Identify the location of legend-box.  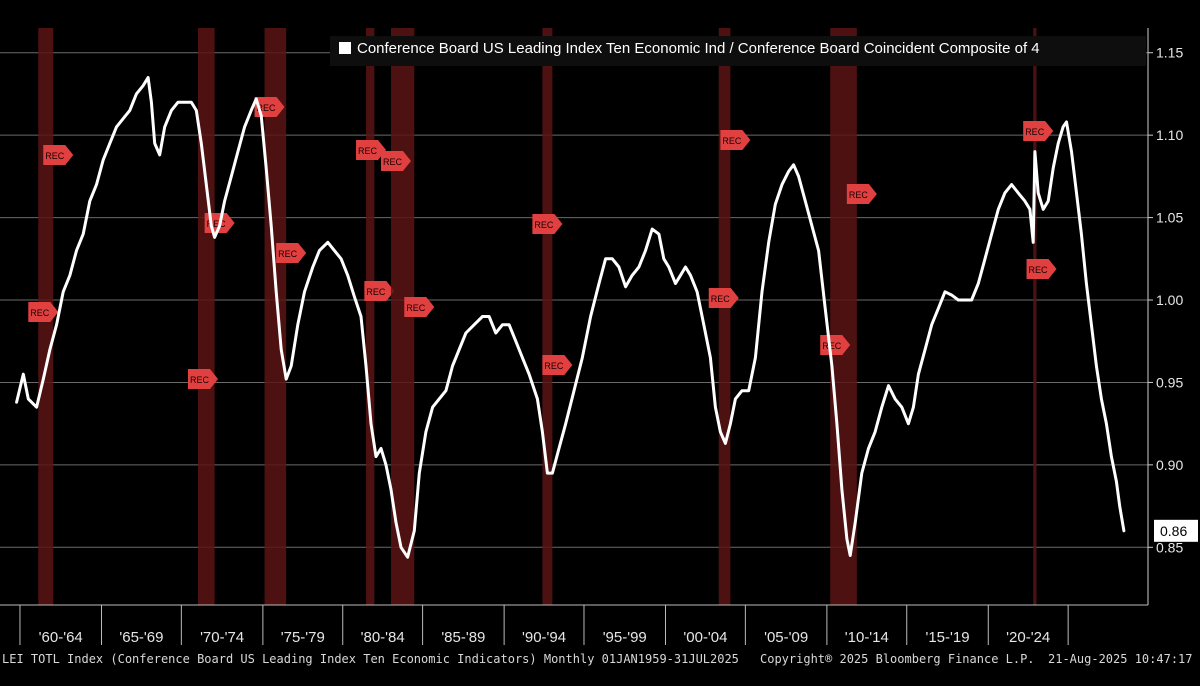
(738, 51).